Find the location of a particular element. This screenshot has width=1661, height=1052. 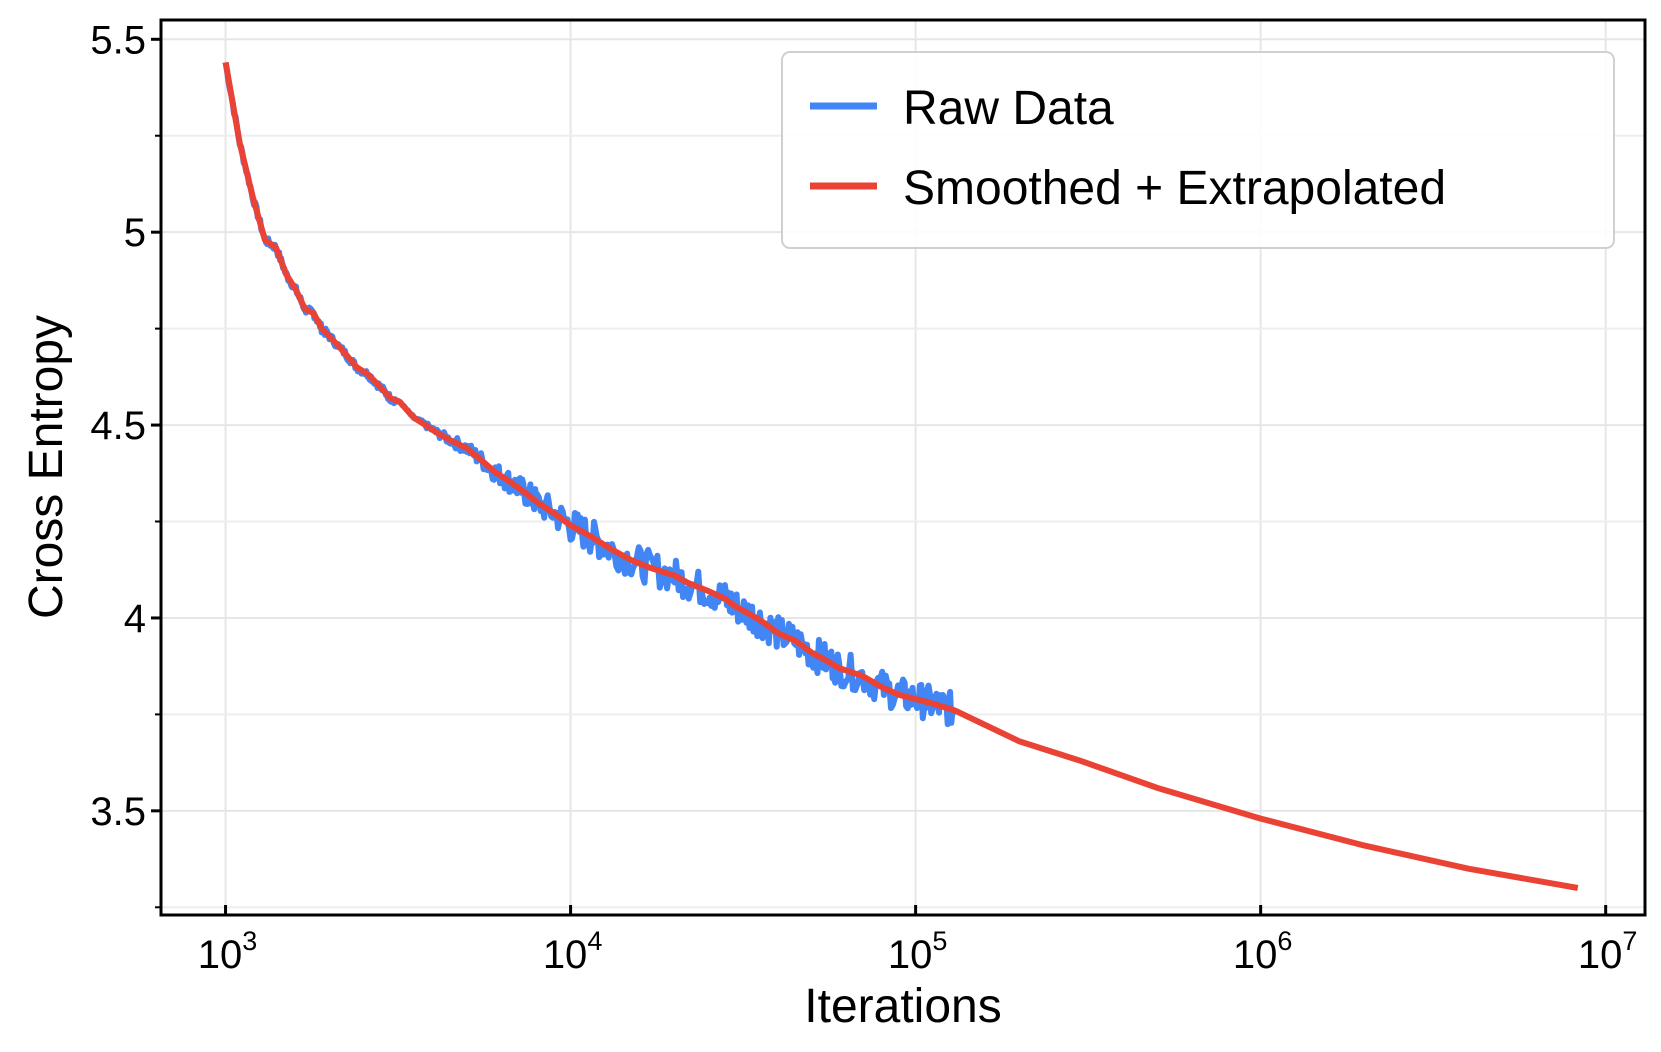

legend-box is located at coordinates (1198, 150).